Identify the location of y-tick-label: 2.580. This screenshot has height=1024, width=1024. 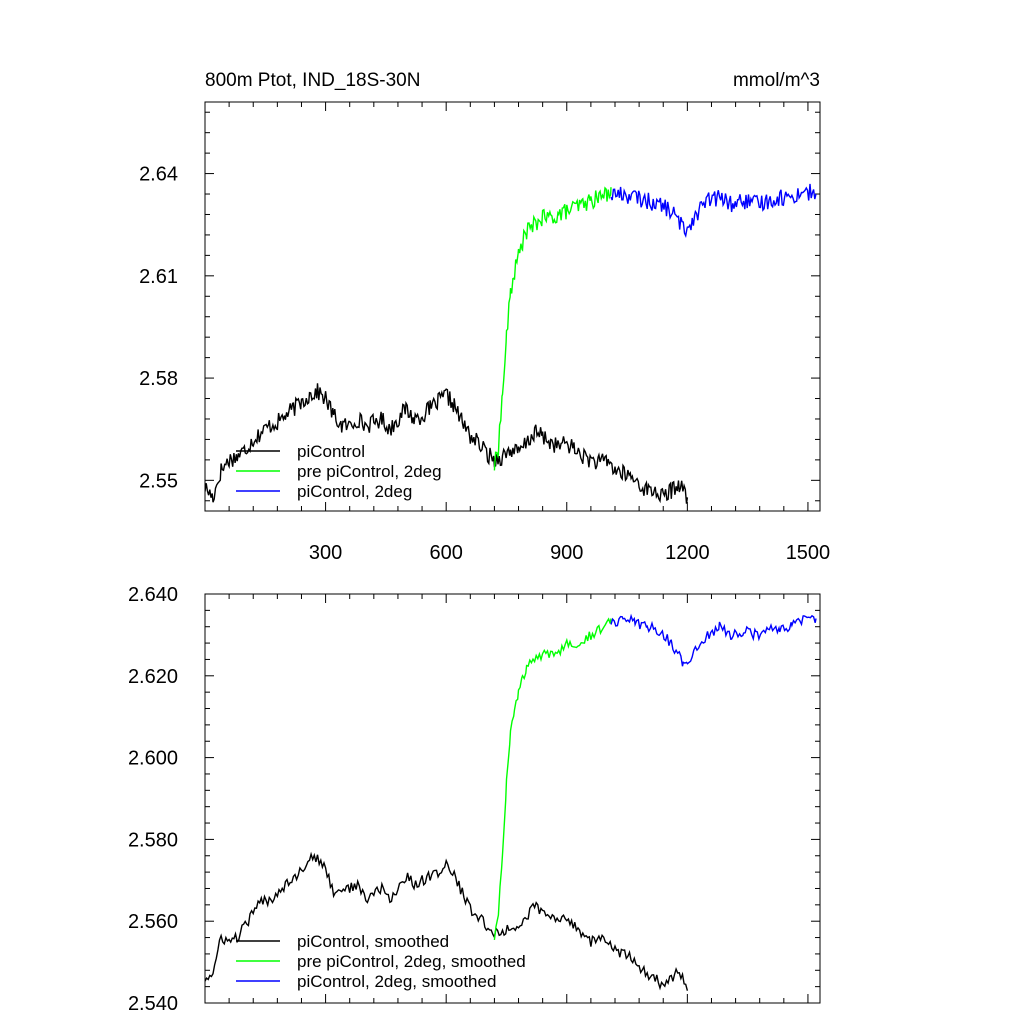
(153, 840).